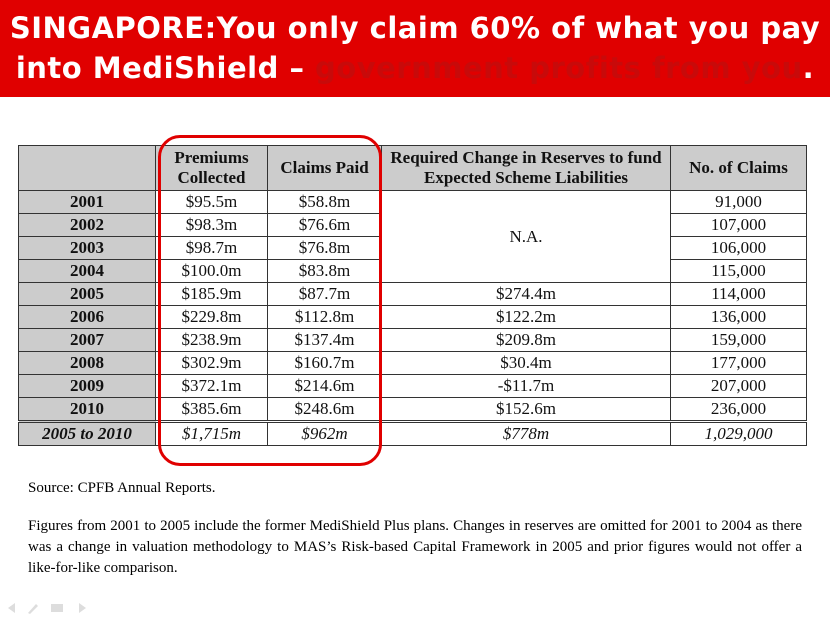 Image resolution: width=830 pixels, height=623 pixels. I want to click on header-cell: No. of Claims, so click(738, 168).